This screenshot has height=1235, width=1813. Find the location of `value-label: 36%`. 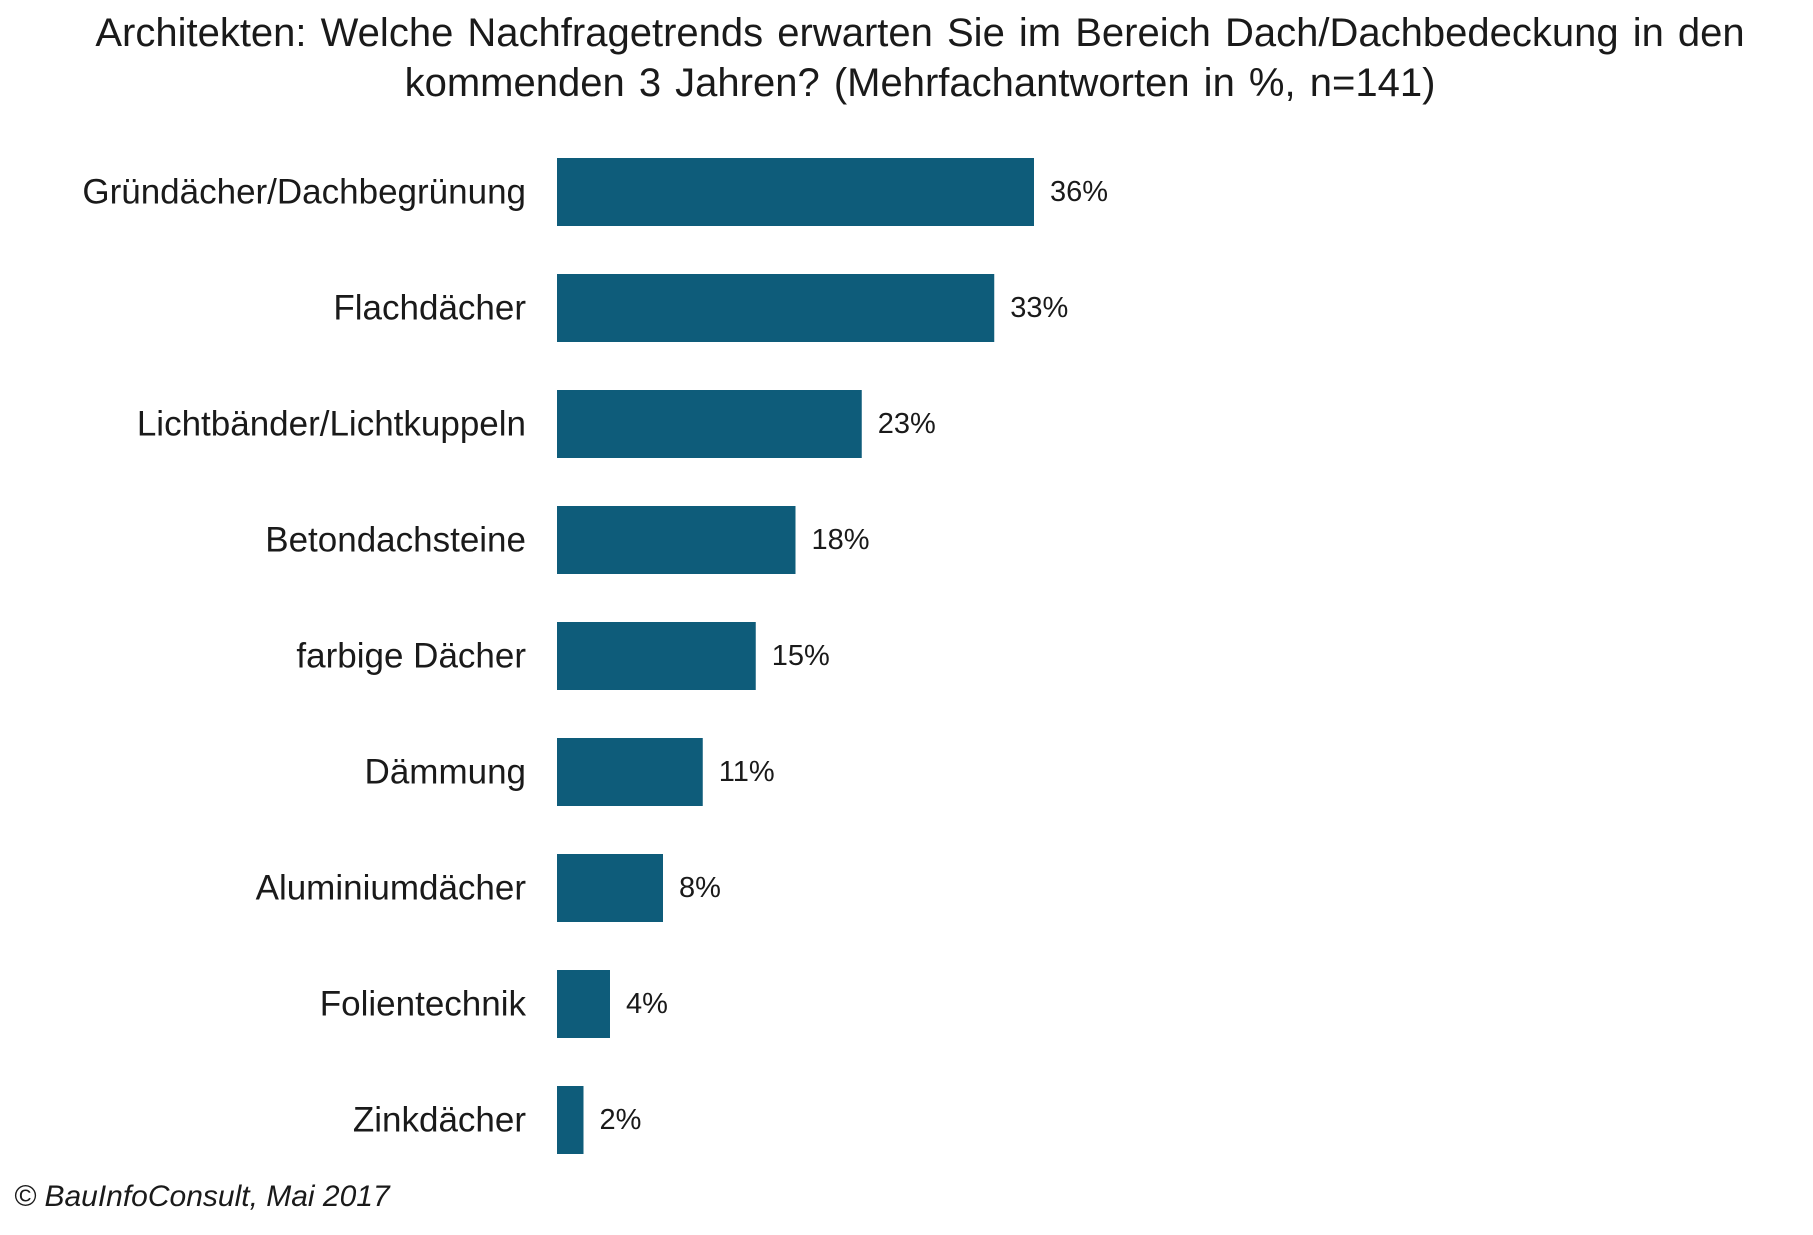

value-label: 36% is located at coordinates (1079, 192).